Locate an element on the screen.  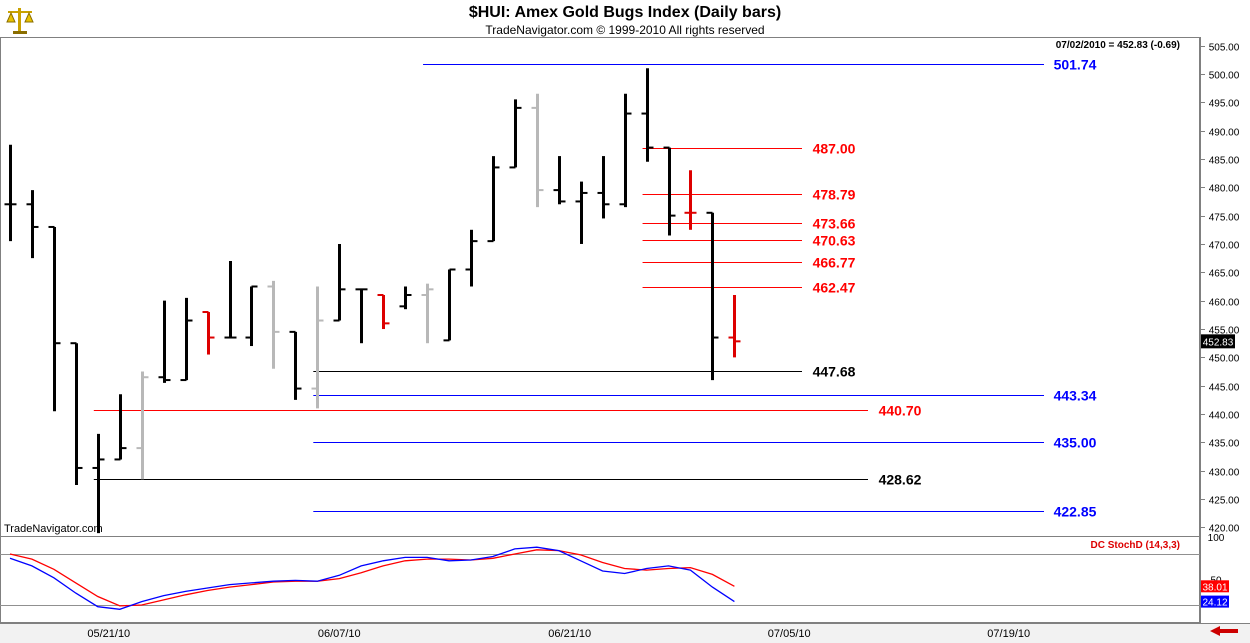
stoch-y-tick-label: 100 is located at coordinates (1216, 538).